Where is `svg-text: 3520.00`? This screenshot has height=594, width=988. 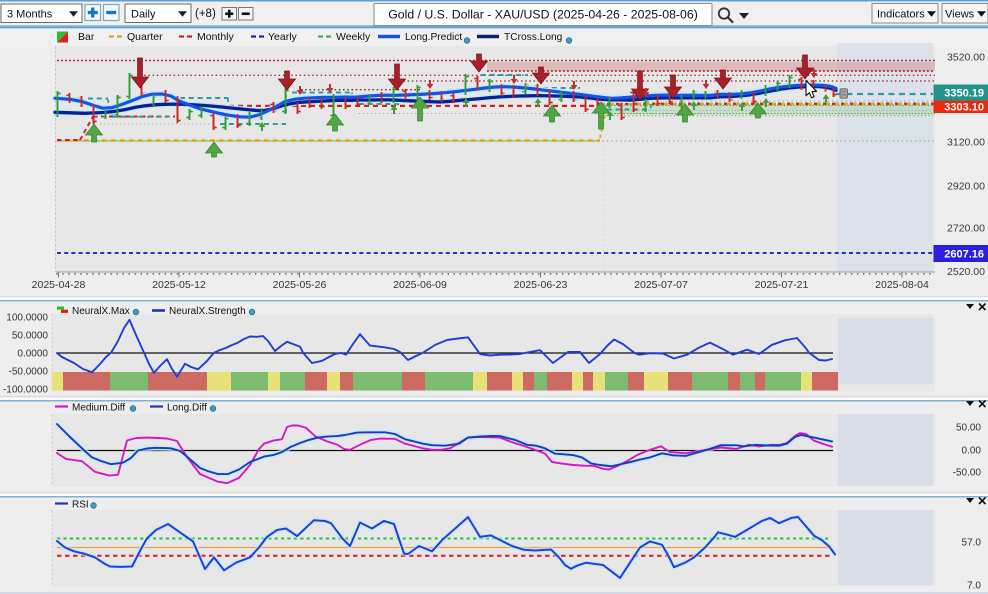
svg-text: 3520.00 is located at coordinates (966, 58).